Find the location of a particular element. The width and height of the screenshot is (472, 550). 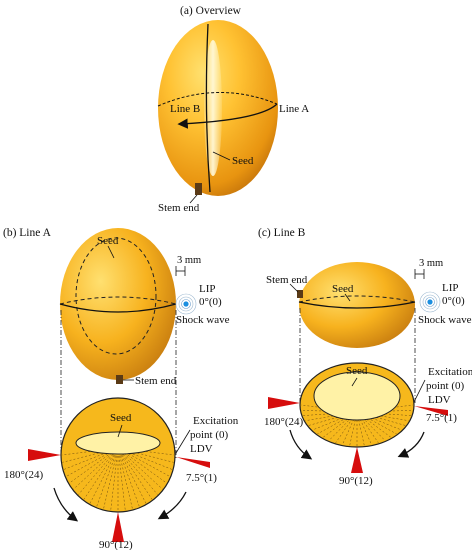

lip-ring-3-b is located at coordinates (186, 304).